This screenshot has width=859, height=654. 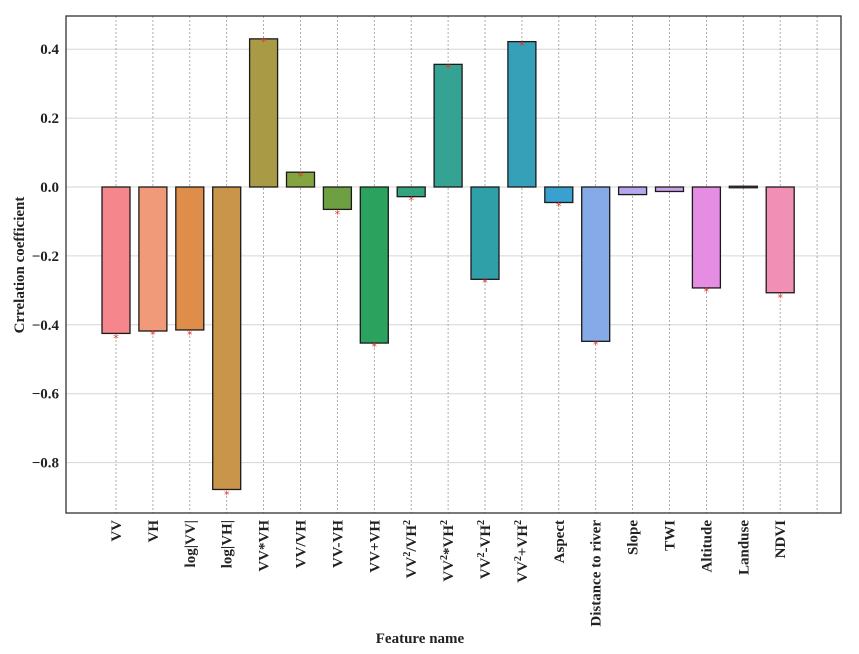 What do you see at coordinates (485, 549) in the screenshot?
I see `x-tick-label: VV2-VH2` at bounding box center [485, 549].